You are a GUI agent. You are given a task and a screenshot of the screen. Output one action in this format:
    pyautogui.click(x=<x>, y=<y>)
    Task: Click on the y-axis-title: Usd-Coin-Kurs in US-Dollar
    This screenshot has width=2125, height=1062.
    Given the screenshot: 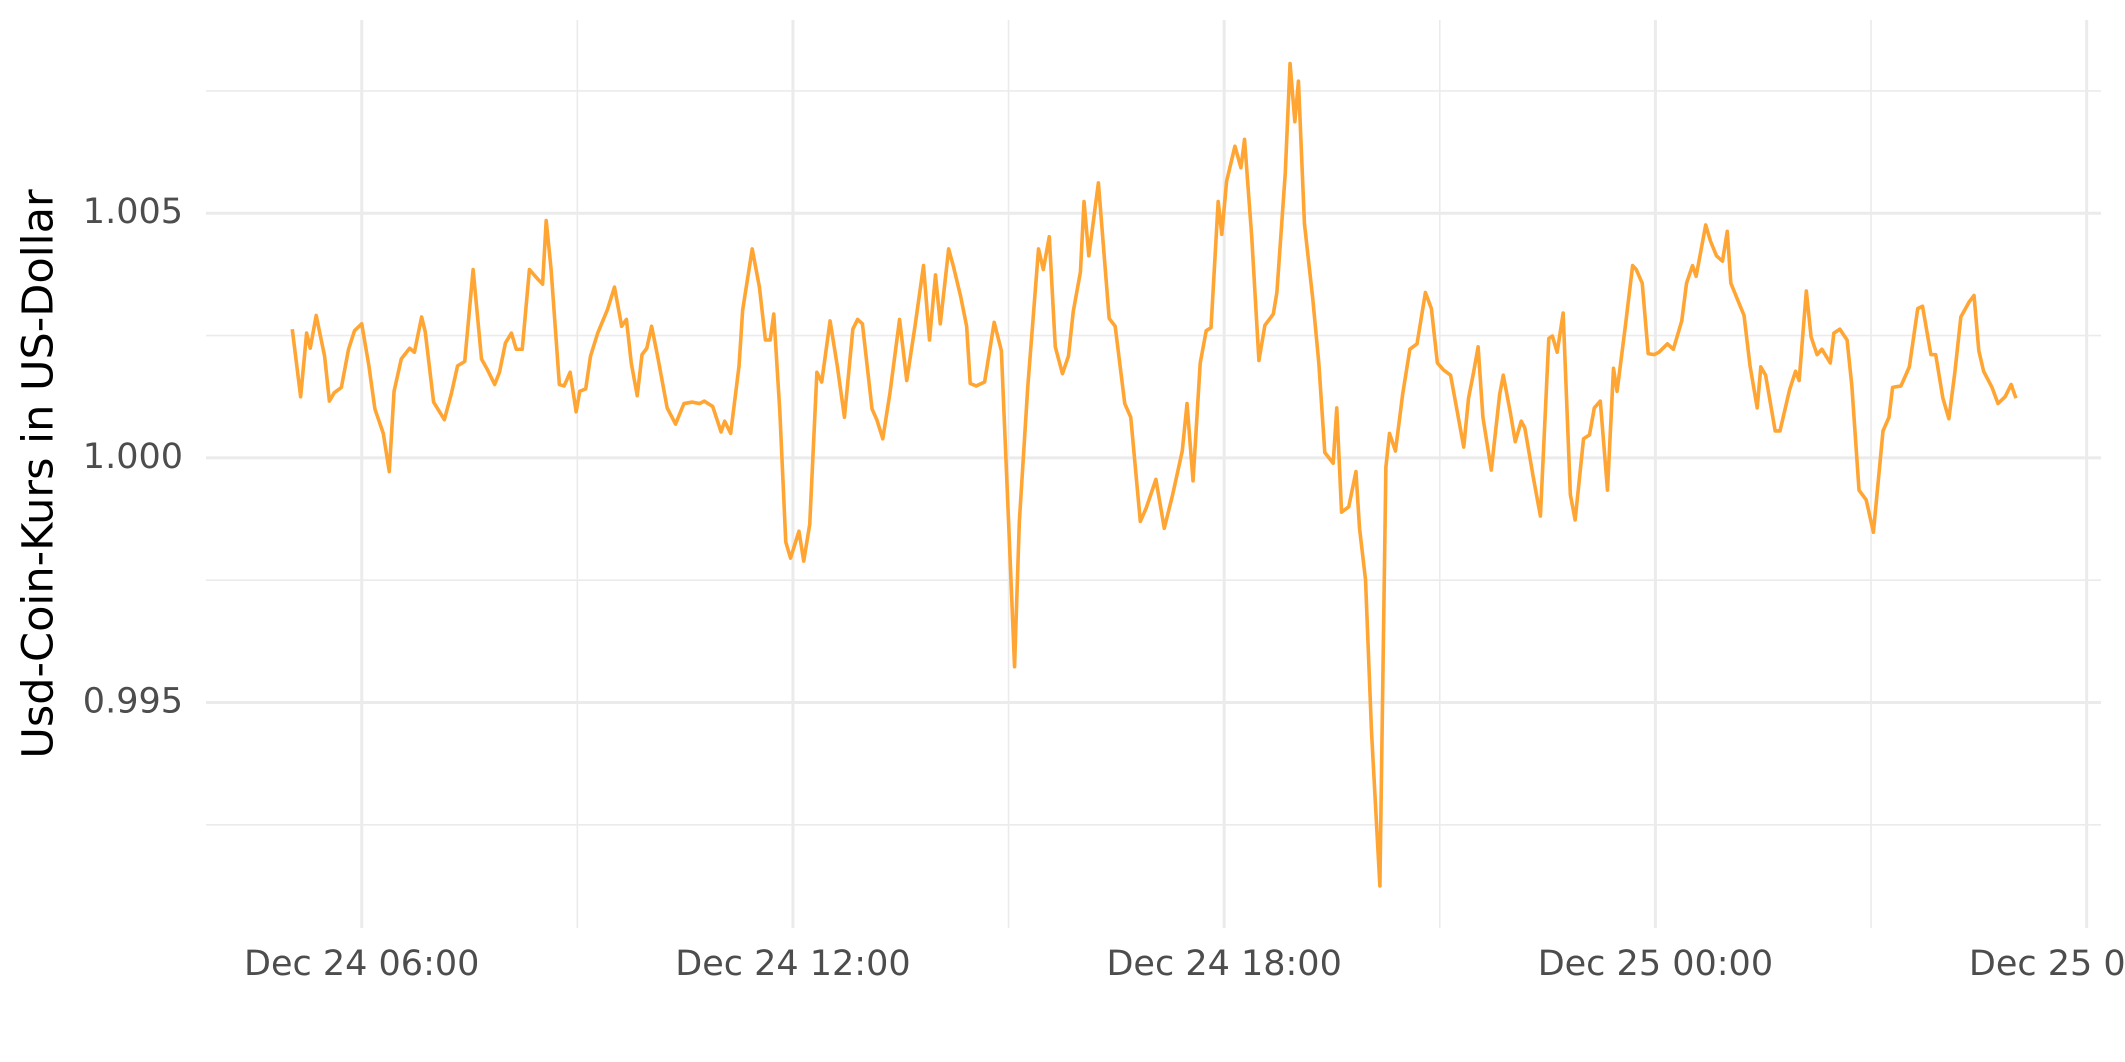 What is the action you would take?
    pyautogui.click(x=39, y=474)
    